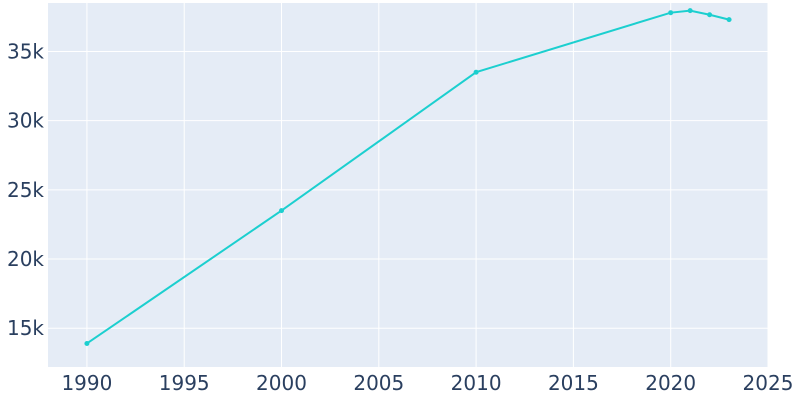  I want to click on x-tick-label: 2020, so click(670, 383).